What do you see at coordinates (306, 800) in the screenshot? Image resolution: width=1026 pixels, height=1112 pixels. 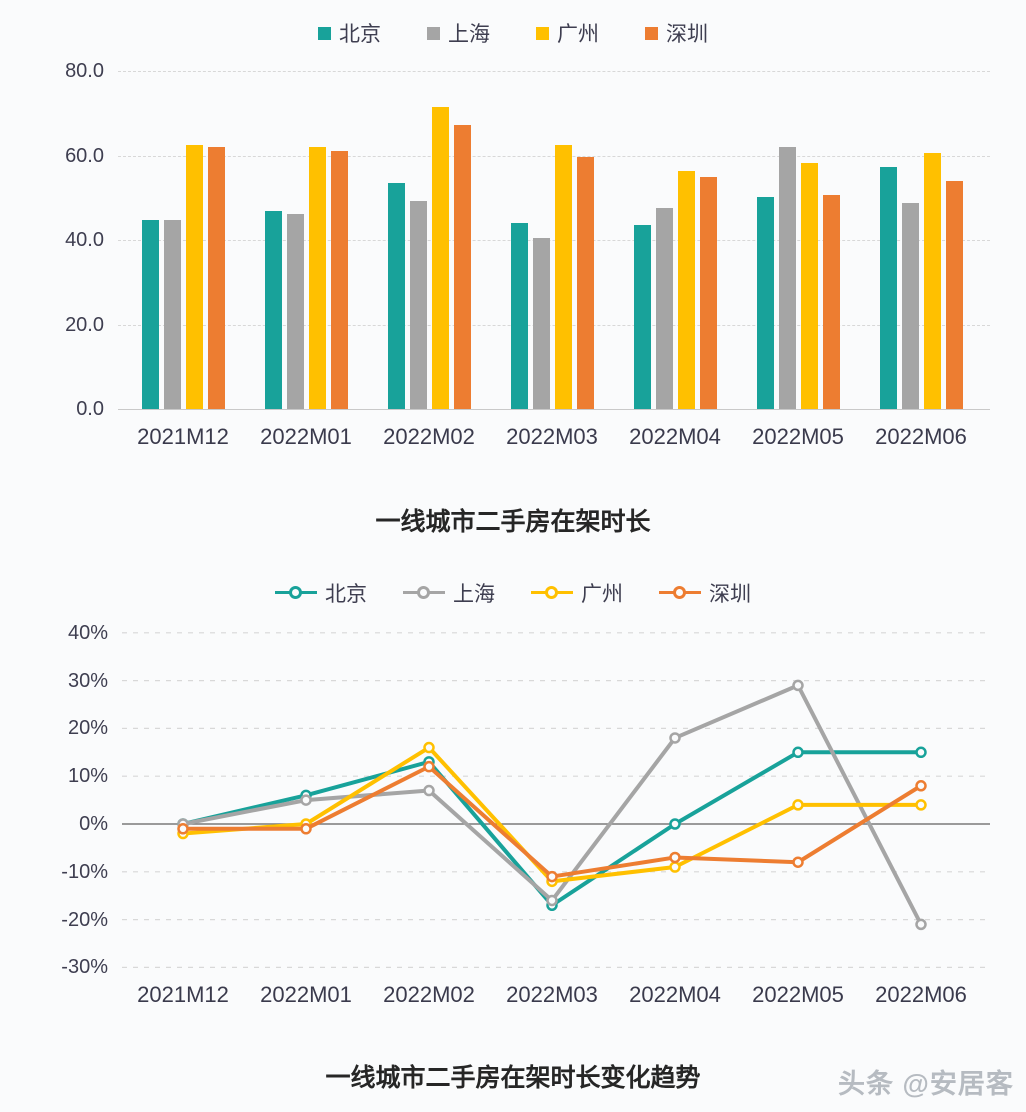 I see `data-point-marker-上海-2022M01` at bounding box center [306, 800].